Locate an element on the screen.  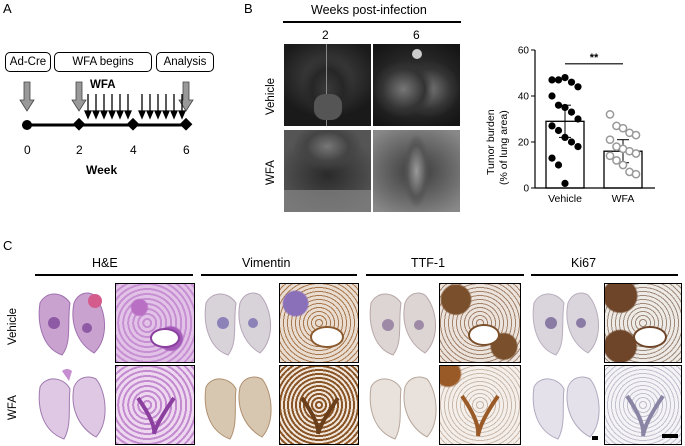
he-wfa-whole is located at coordinates (72, 404).